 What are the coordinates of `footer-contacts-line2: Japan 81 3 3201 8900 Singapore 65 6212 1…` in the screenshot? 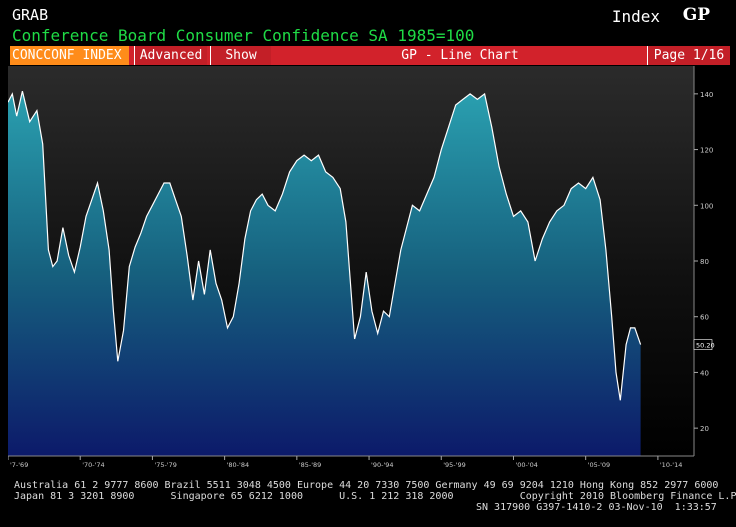 It's located at (375, 496).